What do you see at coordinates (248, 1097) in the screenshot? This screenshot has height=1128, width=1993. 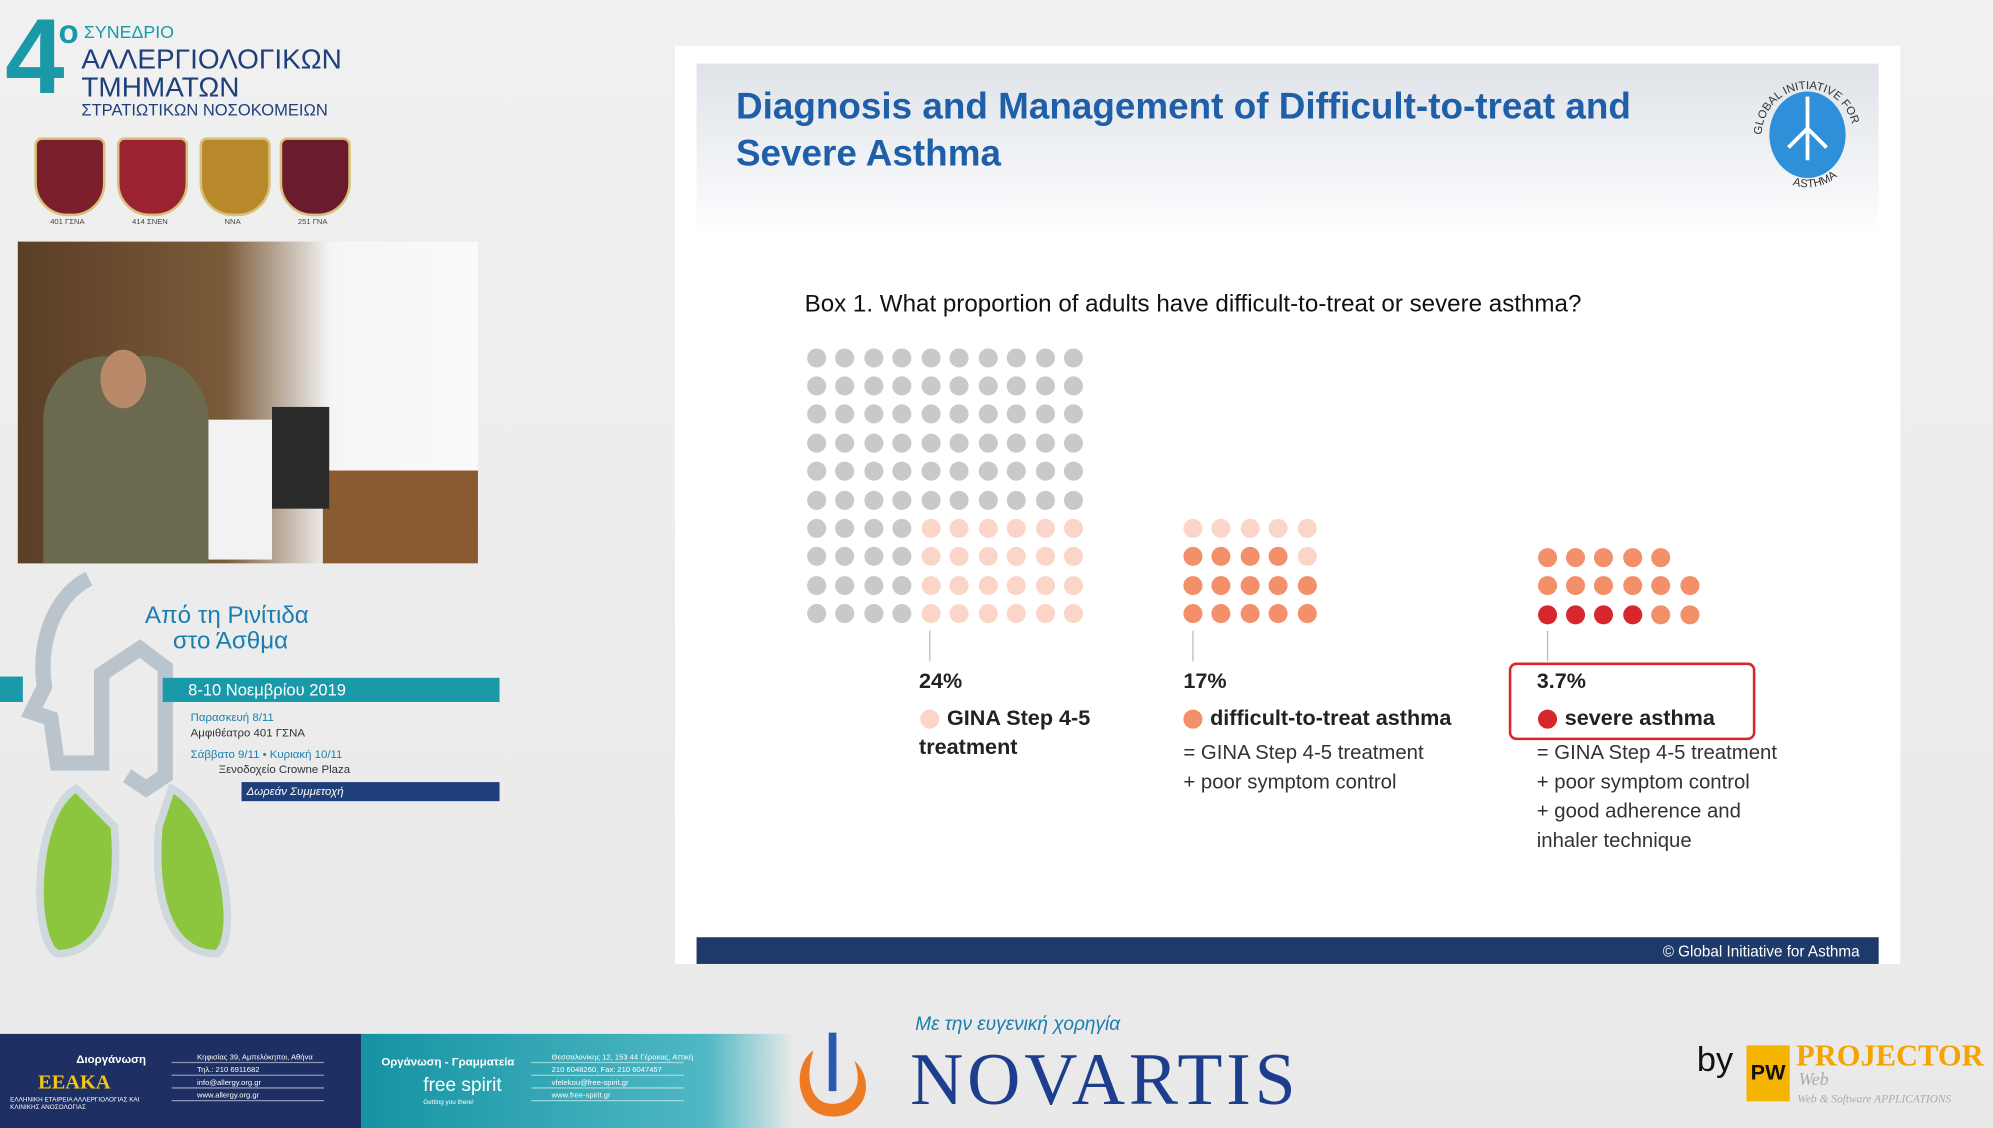 I see `contact-line: www.allergy.org.gr` at bounding box center [248, 1097].